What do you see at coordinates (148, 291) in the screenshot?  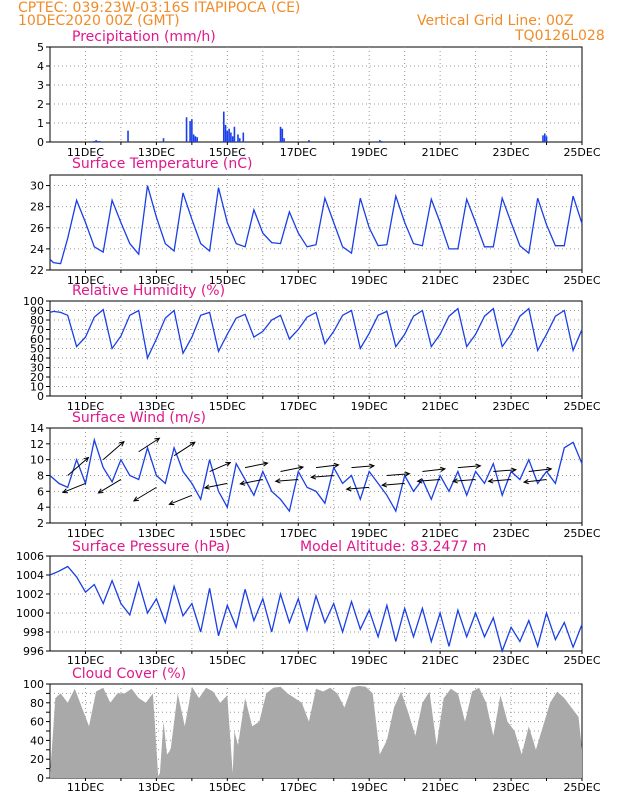 I see `panel-title: Relative Humidity (%)` at bounding box center [148, 291].